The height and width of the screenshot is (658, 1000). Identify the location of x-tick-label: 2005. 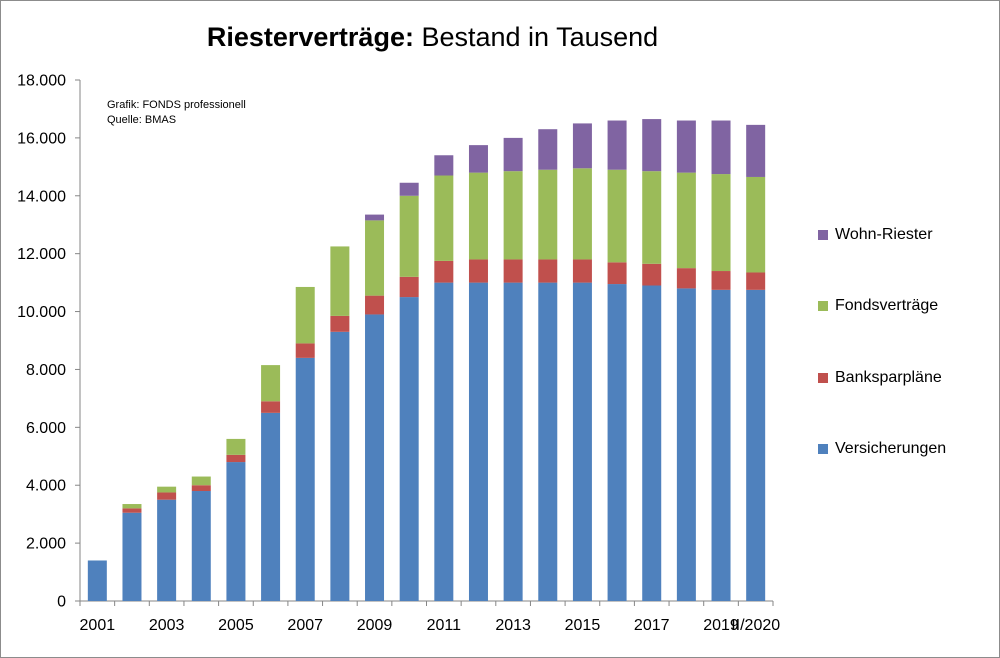
(236, 625).